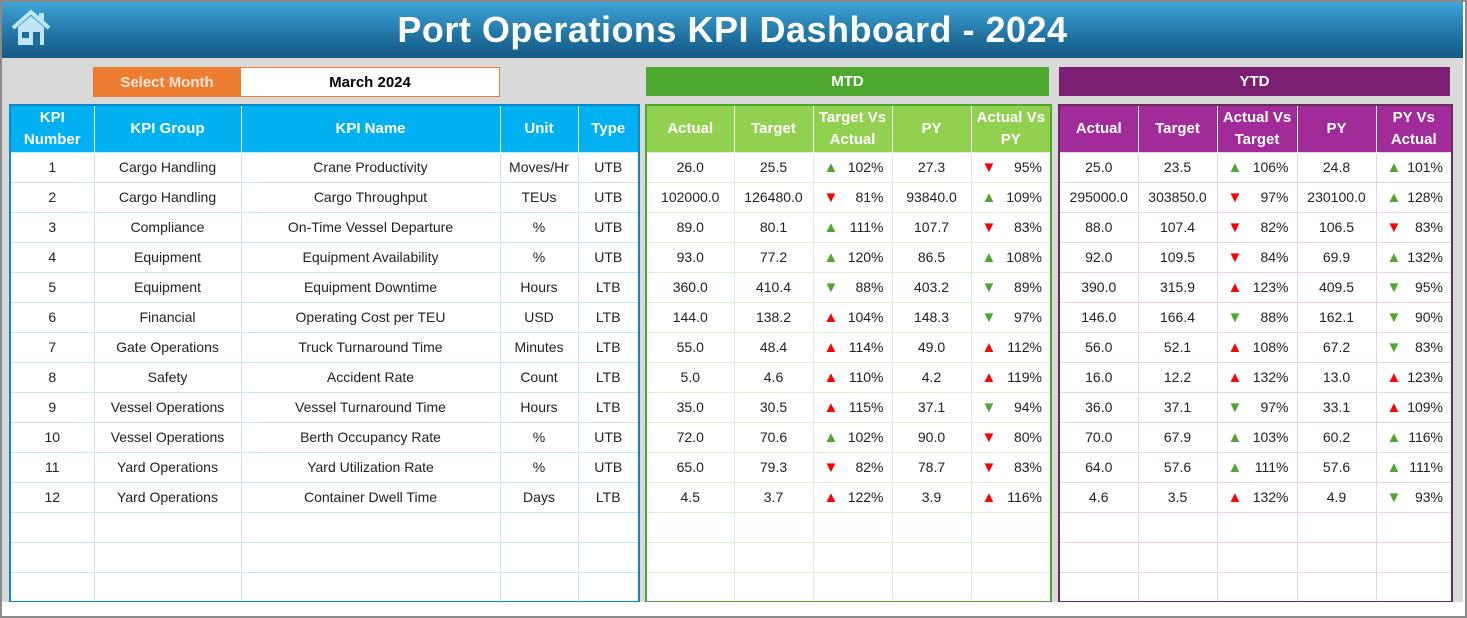 This screenshot has width=1467, height=618. I want to click on kpi-name-cell: Equipment Availability, so click(370, 257).